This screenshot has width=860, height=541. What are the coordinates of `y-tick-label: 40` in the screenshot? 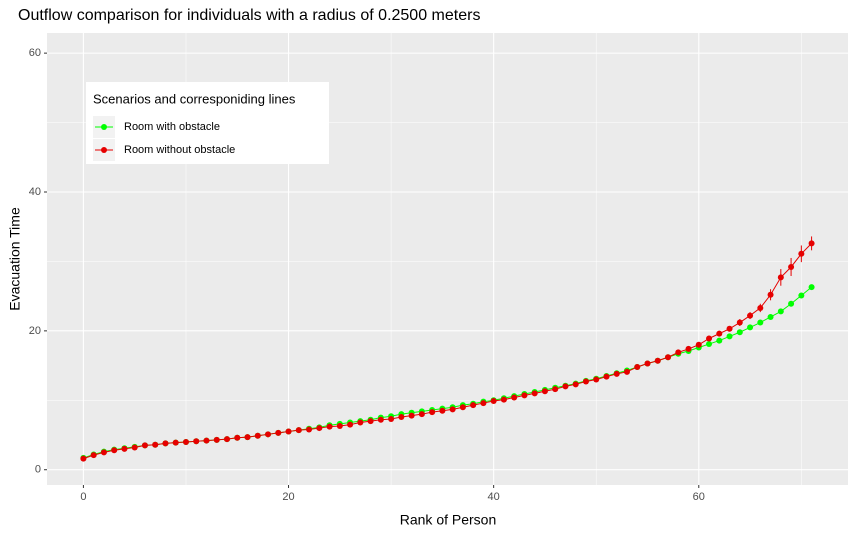 It's located at (35, 192).